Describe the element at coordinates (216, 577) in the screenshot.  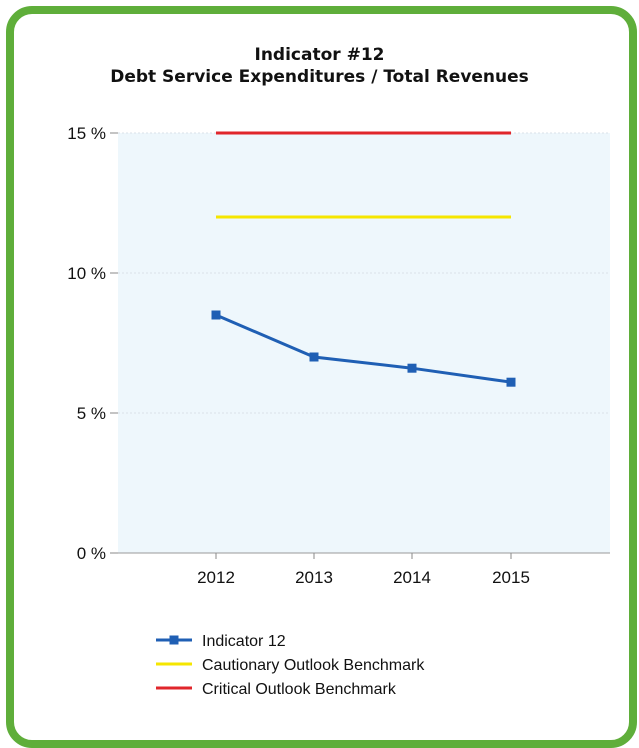
I see `x-tick-label: 2012` at that location.